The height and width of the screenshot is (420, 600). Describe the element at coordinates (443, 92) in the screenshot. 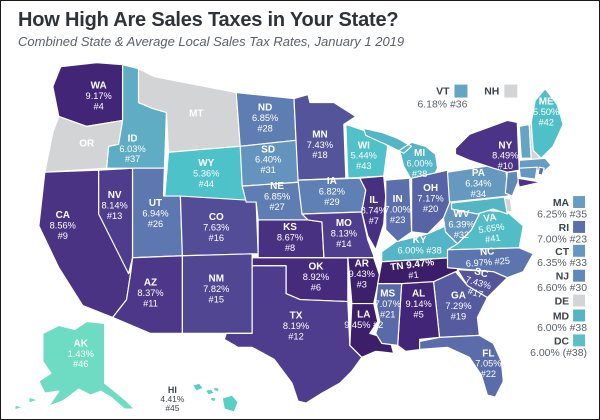

I see `legend-label-vt: VT` at that location.